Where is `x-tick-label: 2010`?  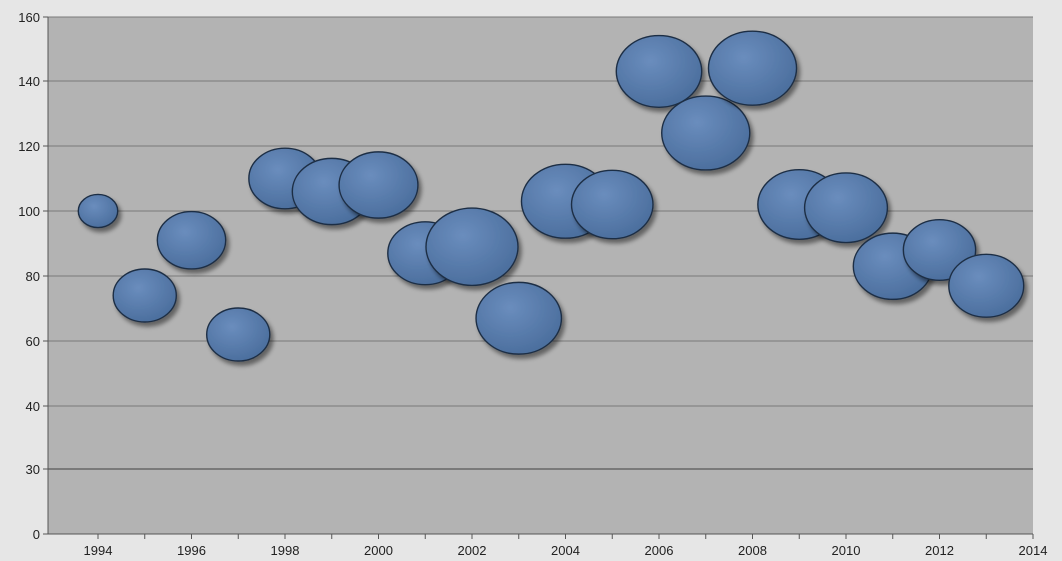 x-tick-label: 2010 is located at coordinates (846, 550).